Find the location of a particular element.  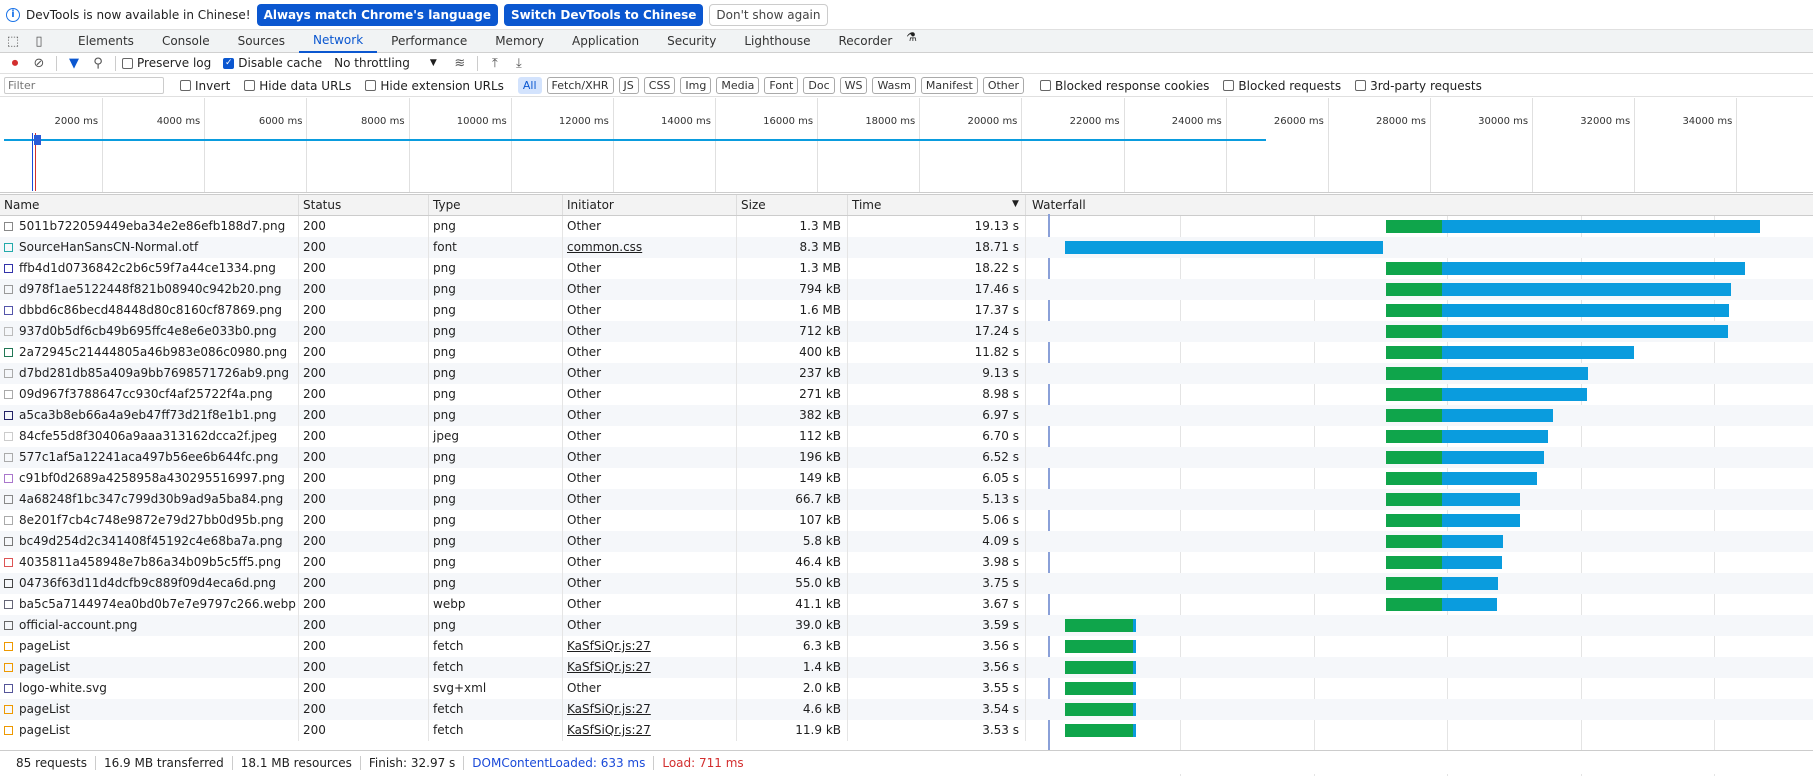

type-filter-fetchxhr: Fetch/XHR is located at coordinates (580, 85).